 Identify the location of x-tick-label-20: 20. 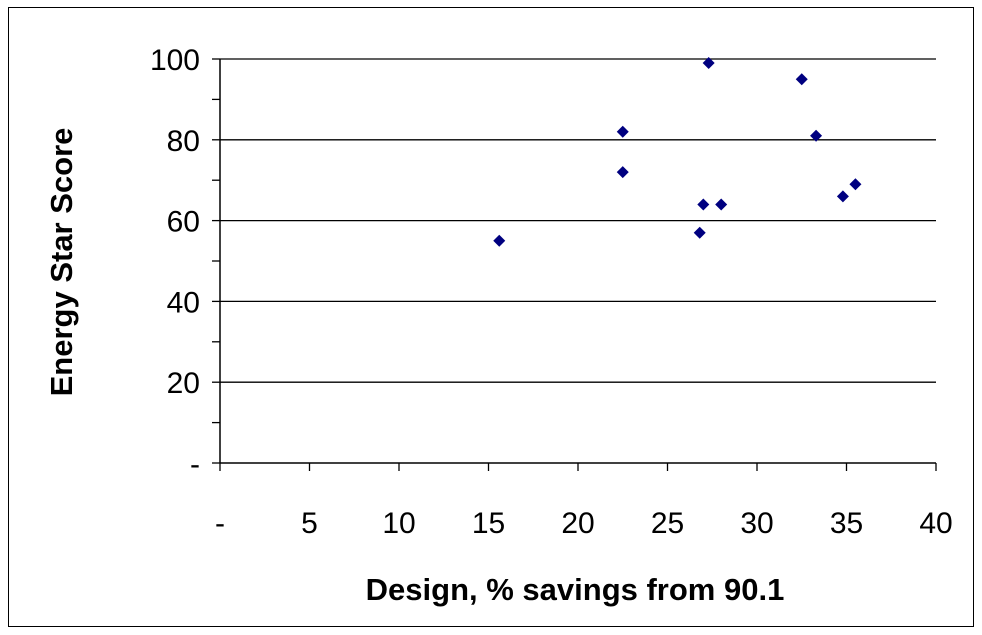
(577, 523).